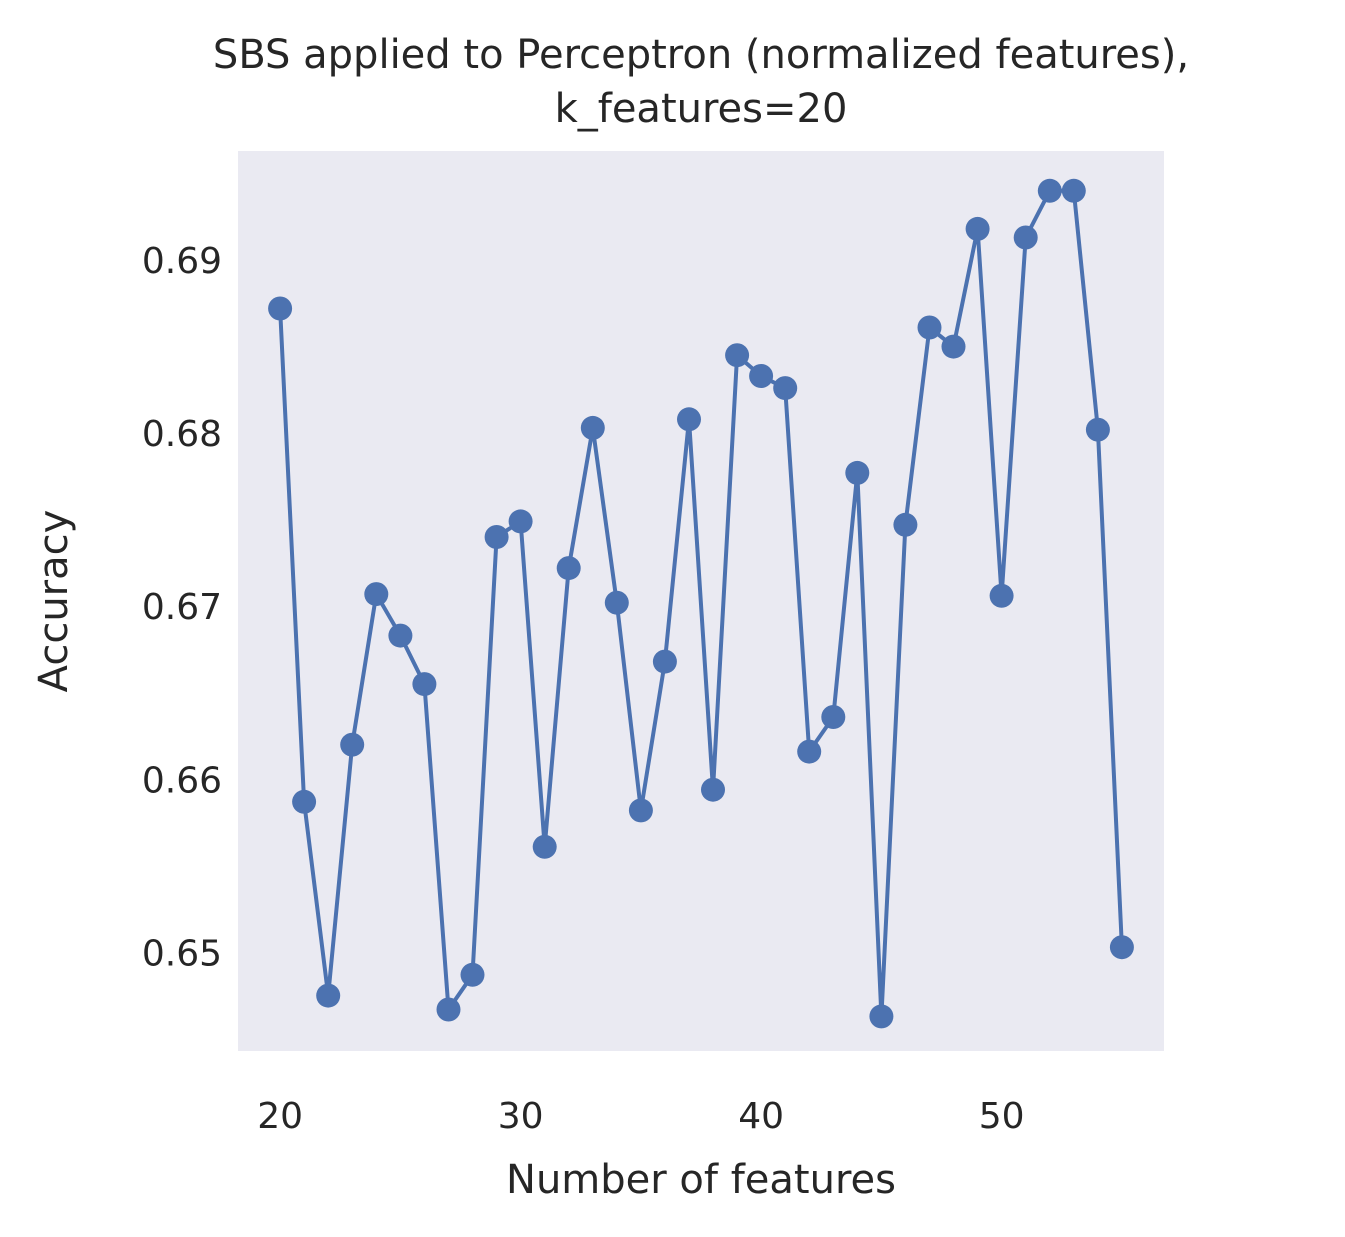  What do you see at coordinates (640, 1116) in the screenshot?
I see `x-axis-ticks: 20 30 40 50` at bounding box center [640, 1116].